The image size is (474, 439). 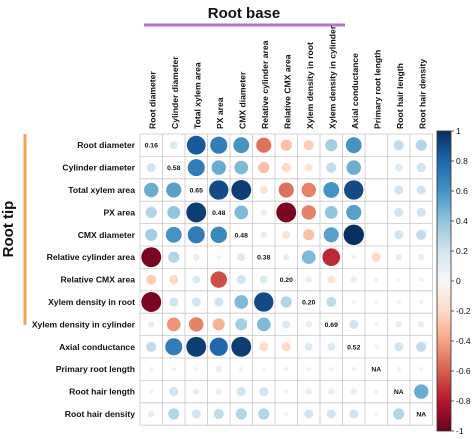 I want to click on colorbar-ticks: 1 0.8 0.6 0.4 0.2 0 -0.2 -0.4 -0.6 -0.8 -1, so click(x=461, y=281).